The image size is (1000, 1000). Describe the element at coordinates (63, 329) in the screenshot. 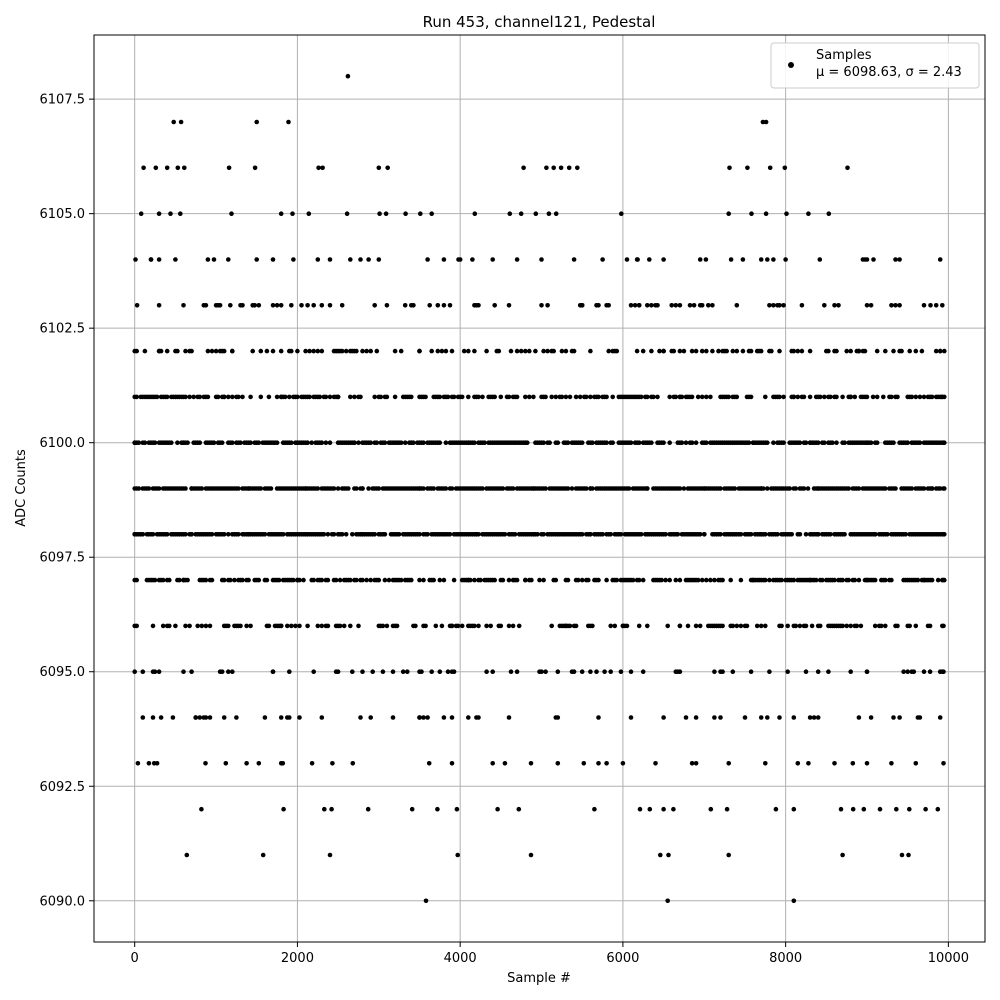

I see `y-tick-label: 6102.5` at that location.